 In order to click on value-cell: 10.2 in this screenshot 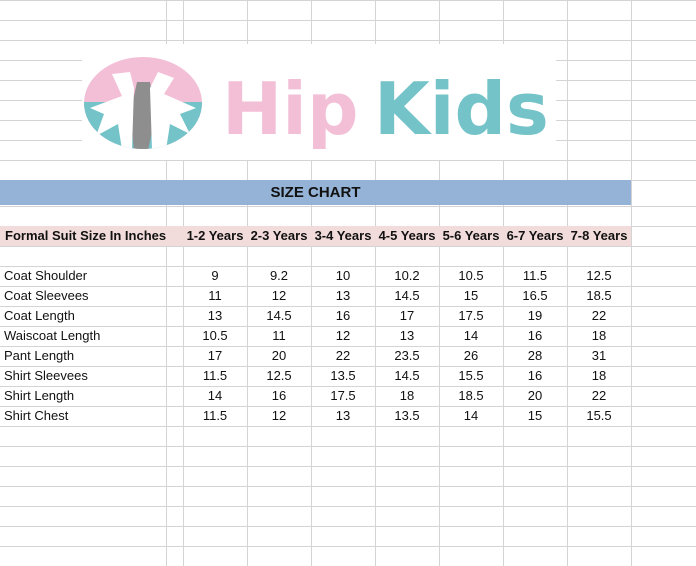, I will do `click(407, 275)`.